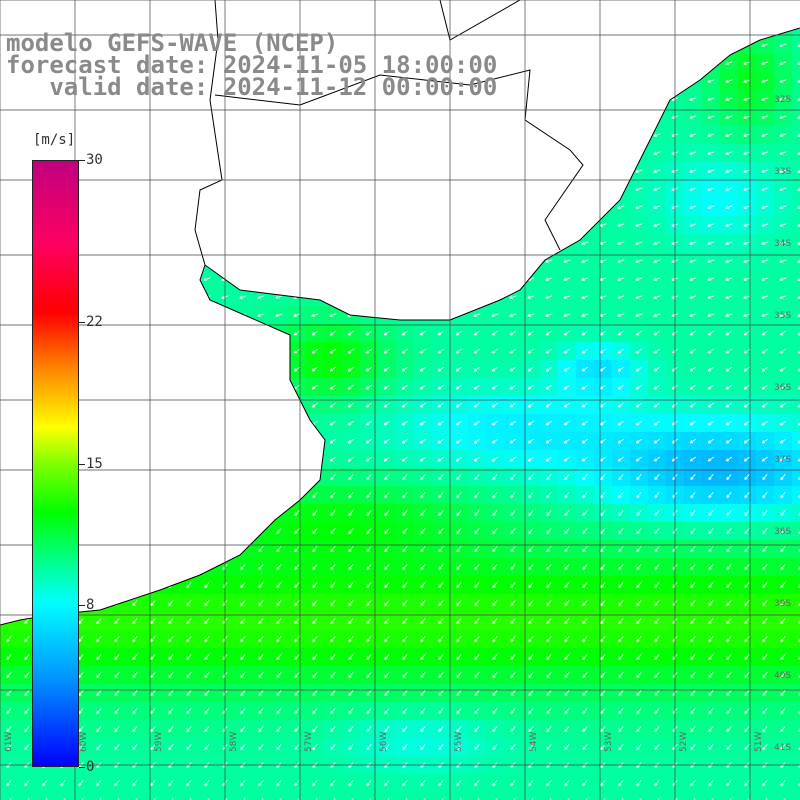 This screenshot has width=800, height=800. I want to click on lon-tick-label: 56W, so click(384, 741).